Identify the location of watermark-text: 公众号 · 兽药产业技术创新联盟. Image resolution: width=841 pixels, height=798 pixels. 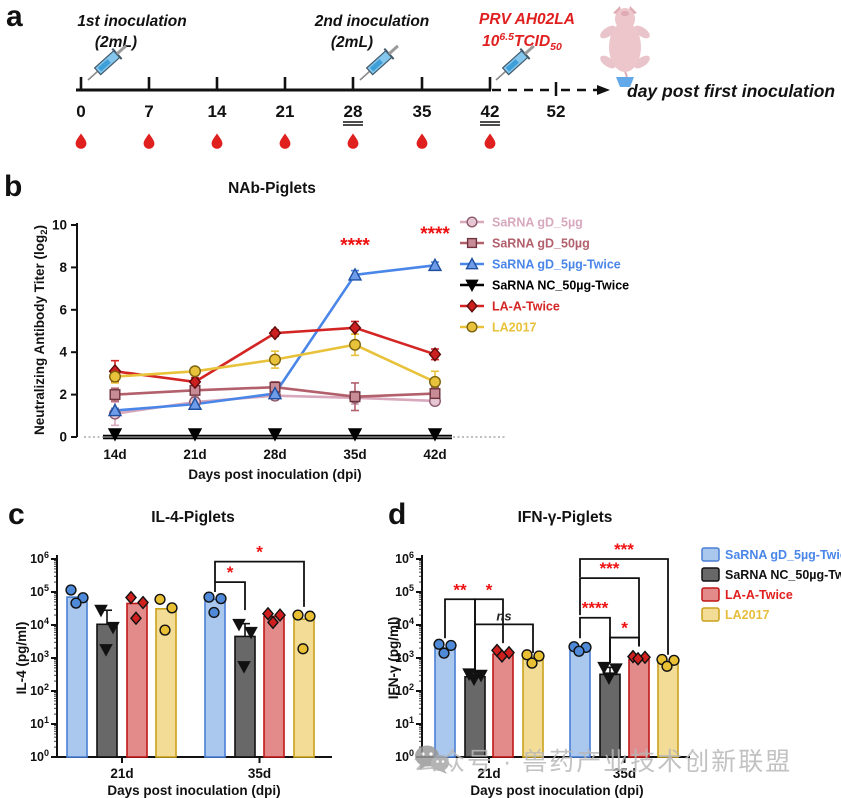
(603, 762).